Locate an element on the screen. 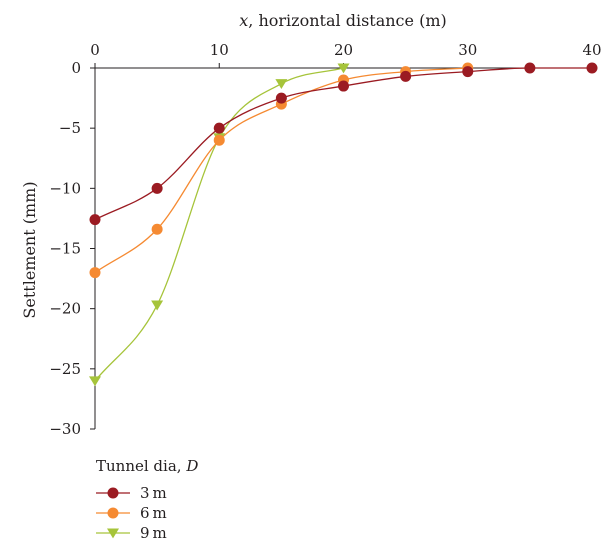  legend-label-3m: 3 m is located at coordinates (153, 493).